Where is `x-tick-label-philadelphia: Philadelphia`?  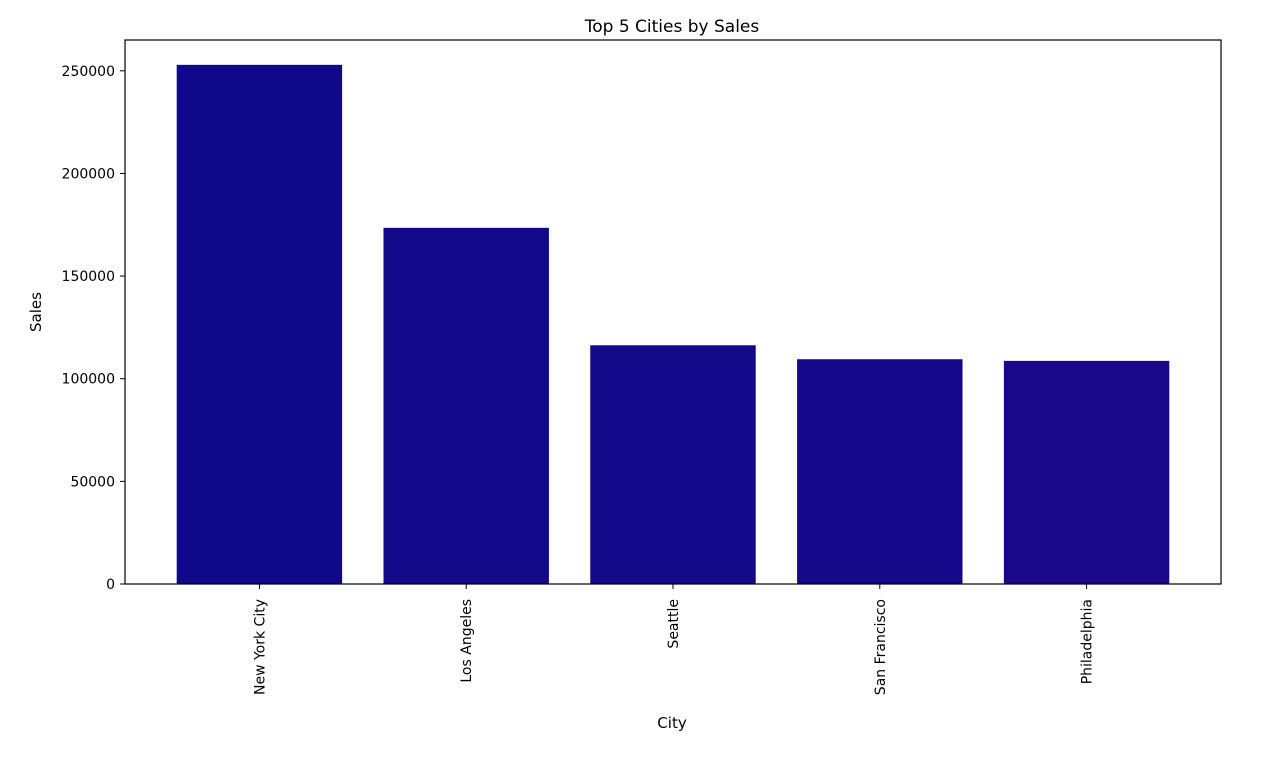
x-tick-label-philadelphia: Philadelphia is located at coordinates (1088, 641).